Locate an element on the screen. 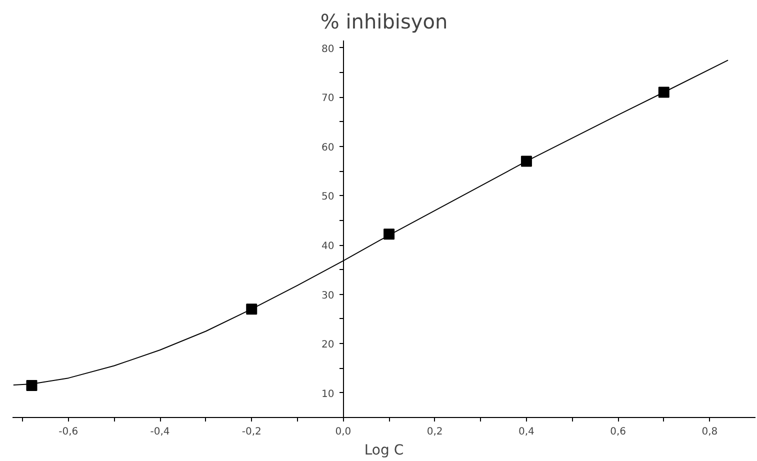  y-tick-label: 30 is located at coordinates (328, 296).